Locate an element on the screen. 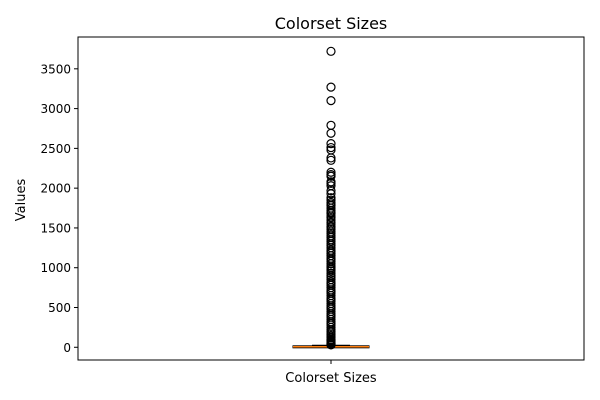 The height and width of the screenshot is (400, 600). y-tick-label: 2500 is located at coordinates (55, 149).